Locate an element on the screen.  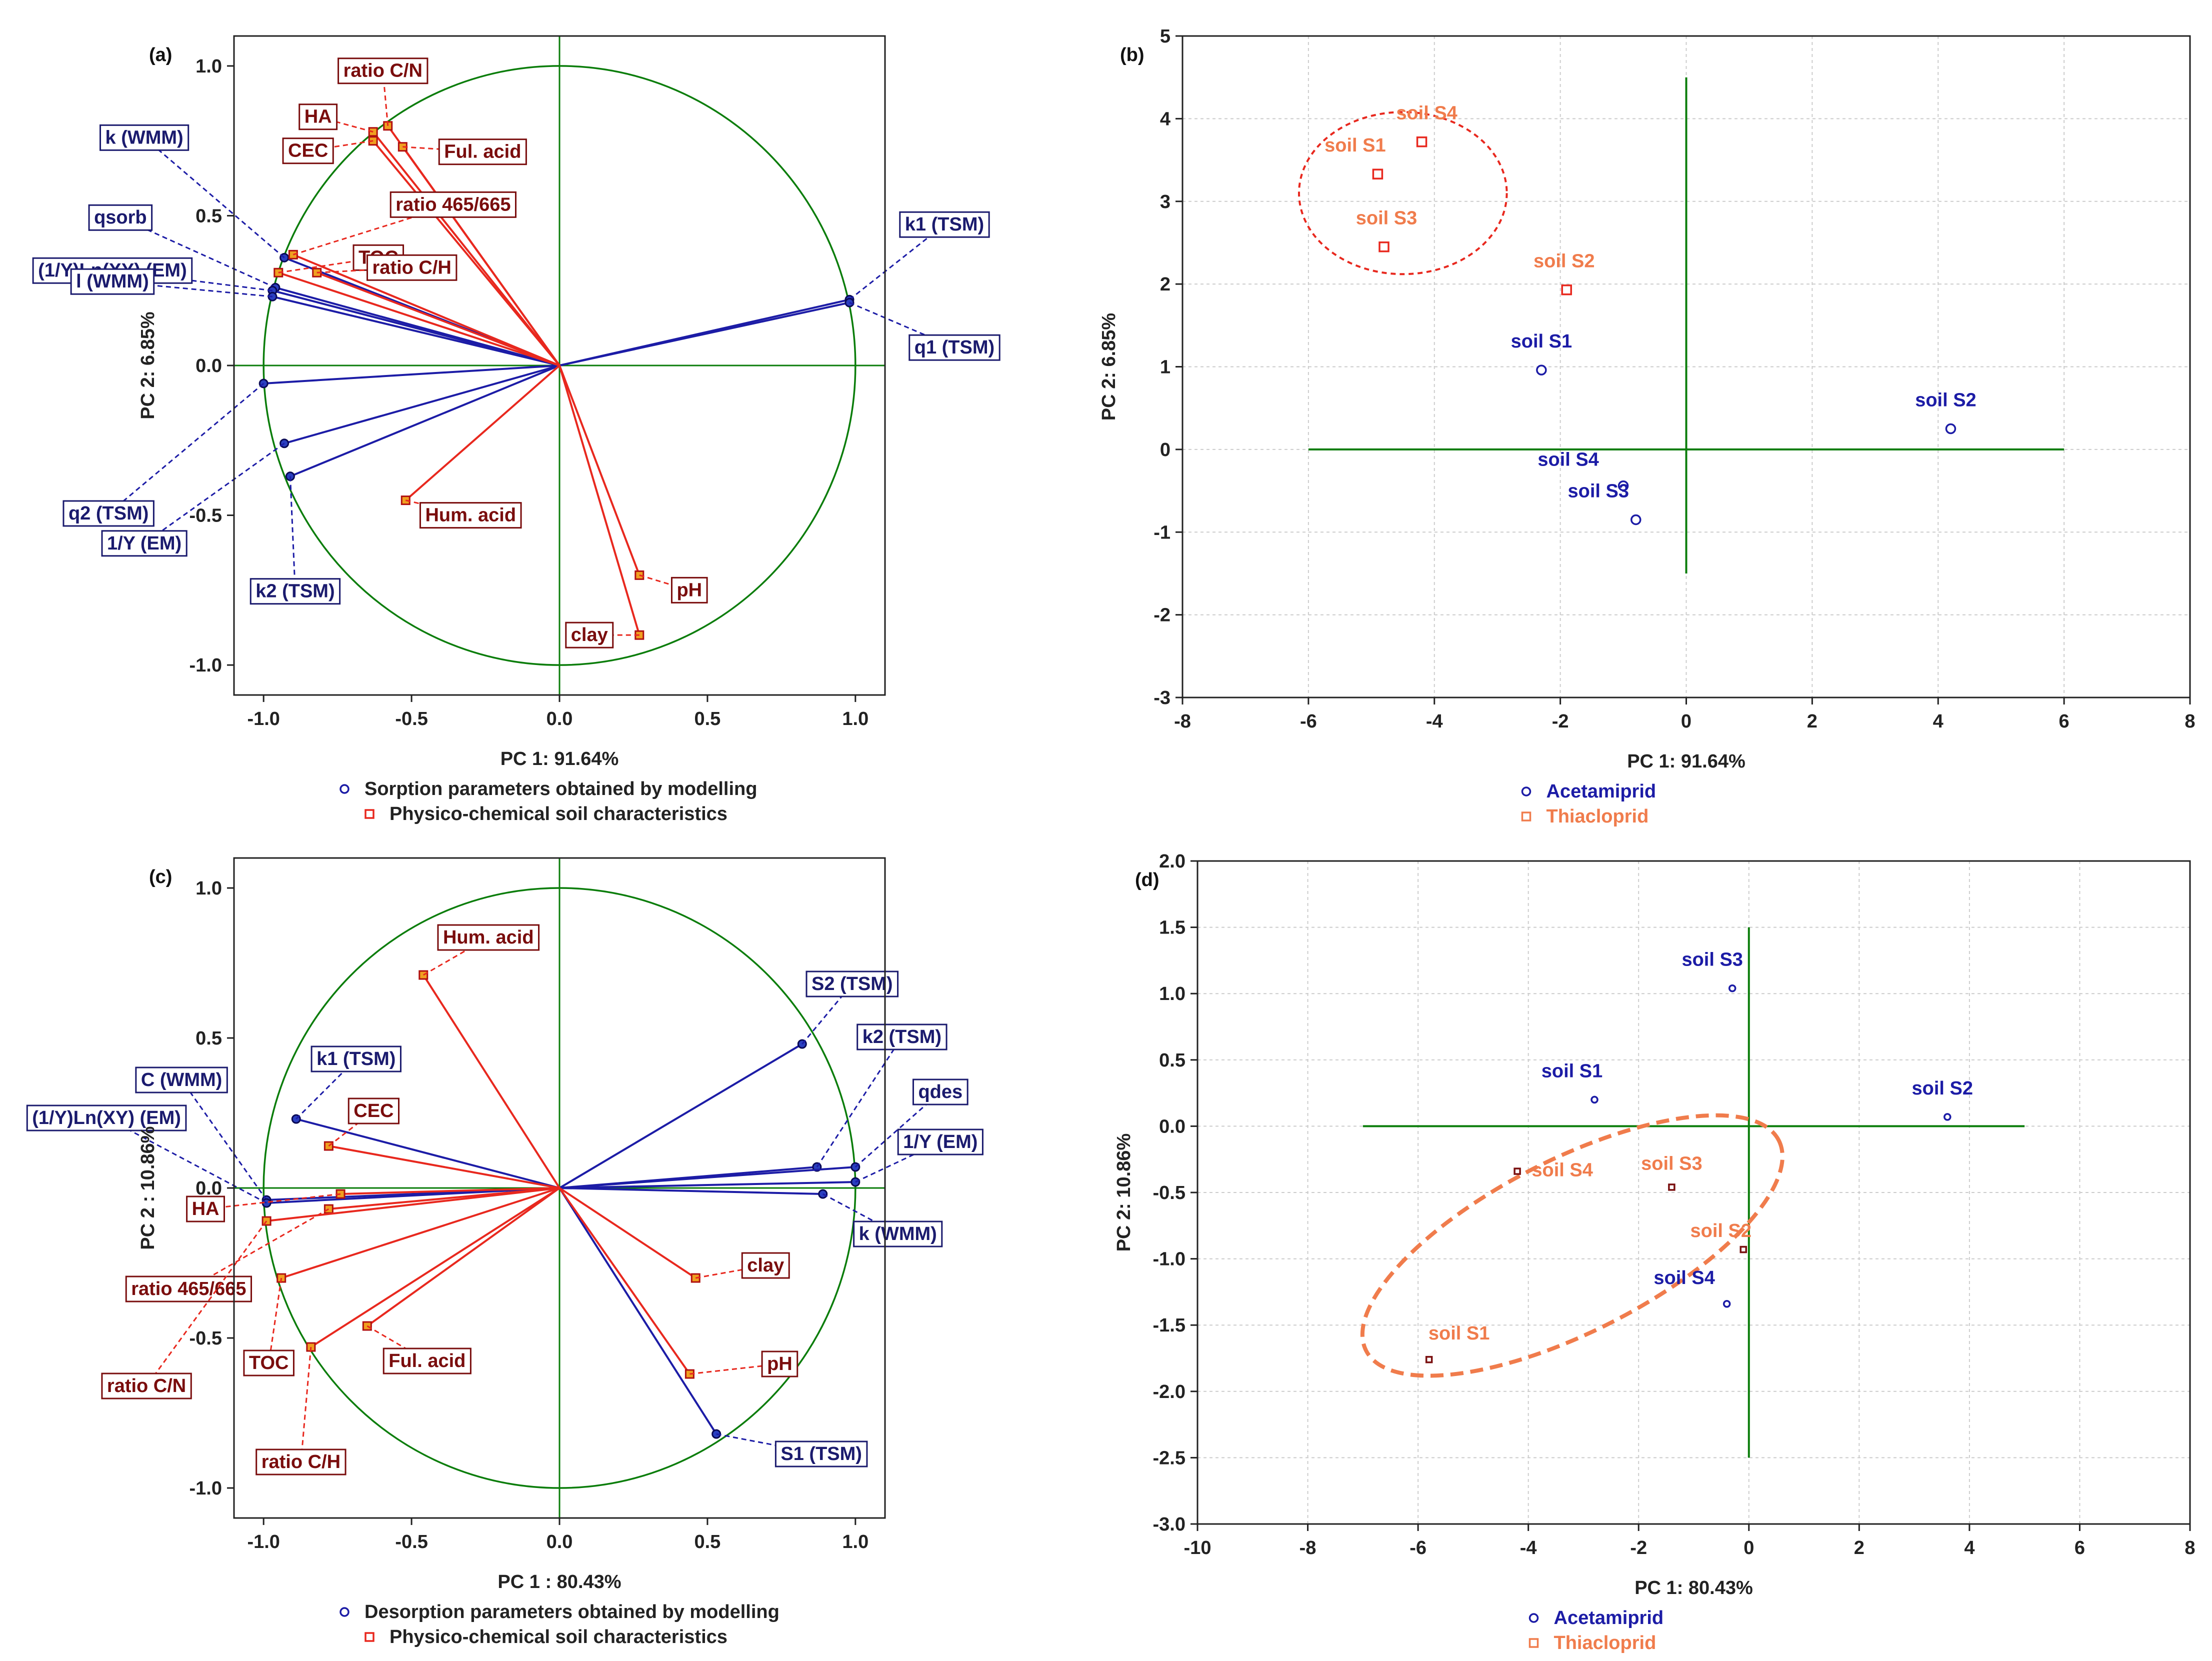
label-c-1-7: Ful. acid is located at coordinates (427, 1361).